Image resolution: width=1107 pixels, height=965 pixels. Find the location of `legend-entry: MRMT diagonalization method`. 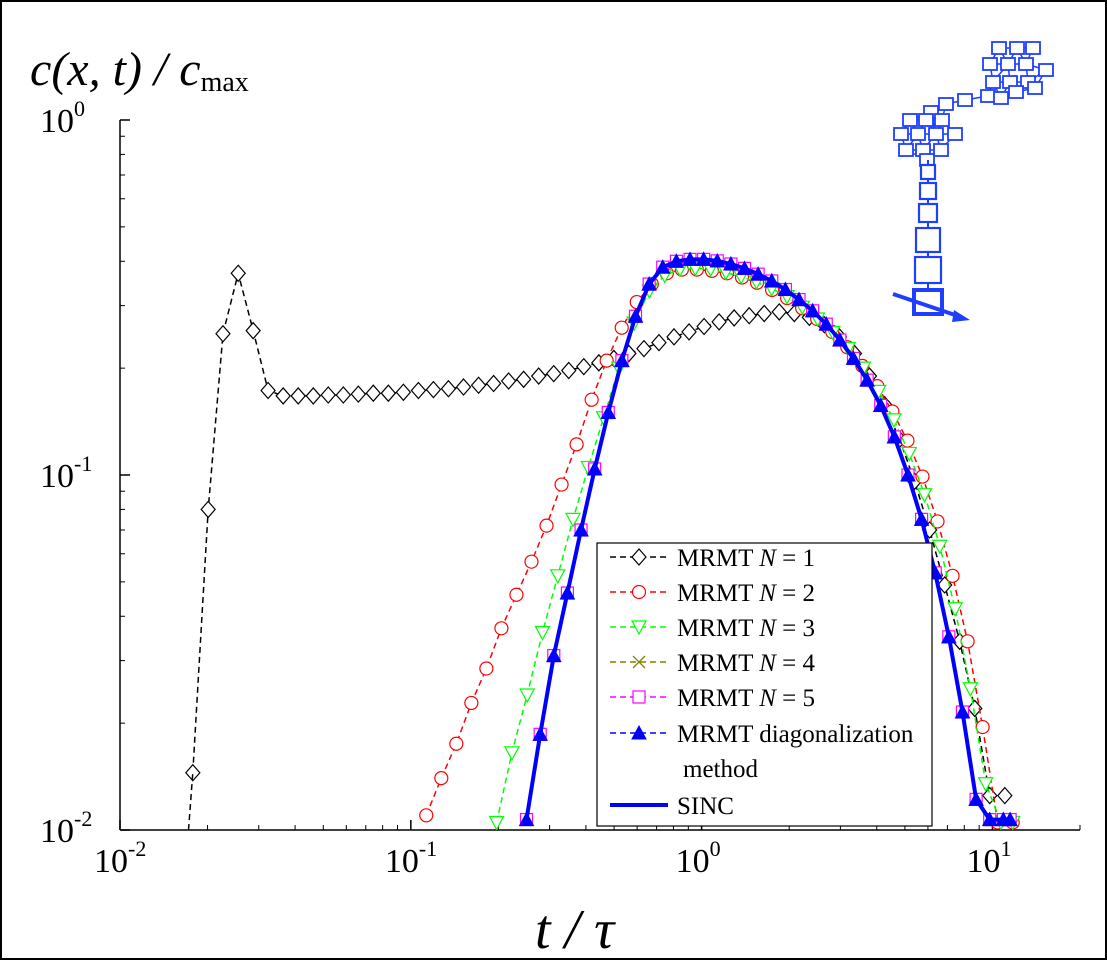

legend-entry: MRMT diagonalization method is located at coordinates (762, 752).